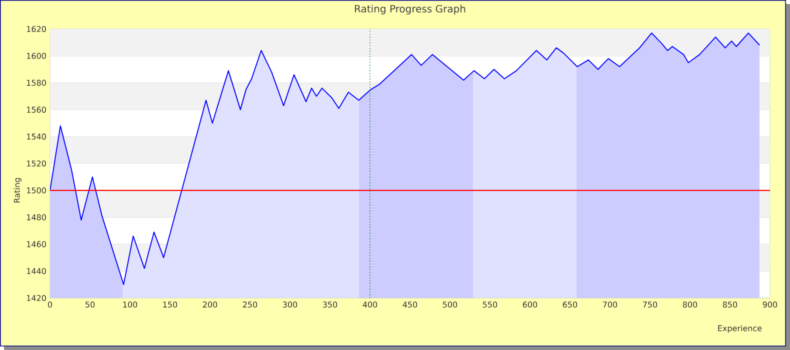  What do you see at coordinates (36, 217) in the screenshot?
I see `y-tick-label: 1480` at bounding box center [36, 217].